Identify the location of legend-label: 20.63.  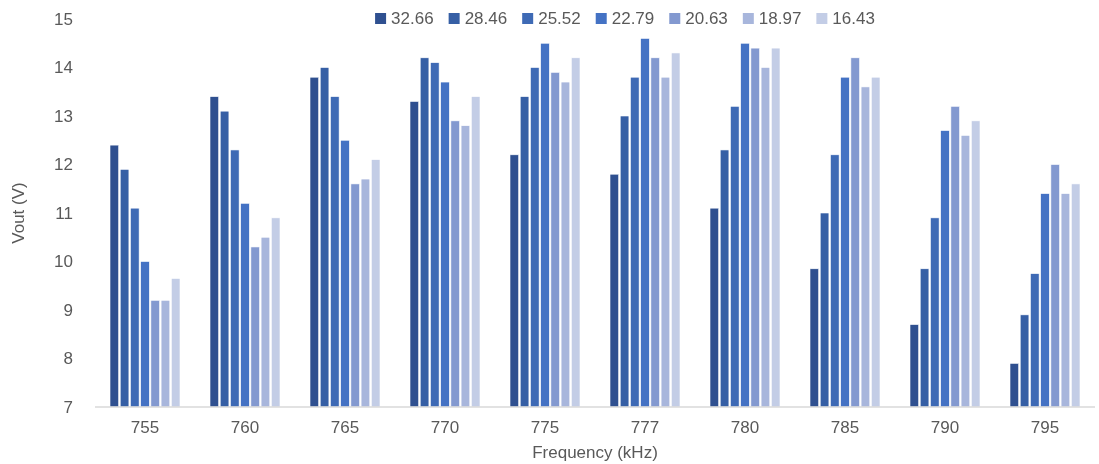
(706, 18).